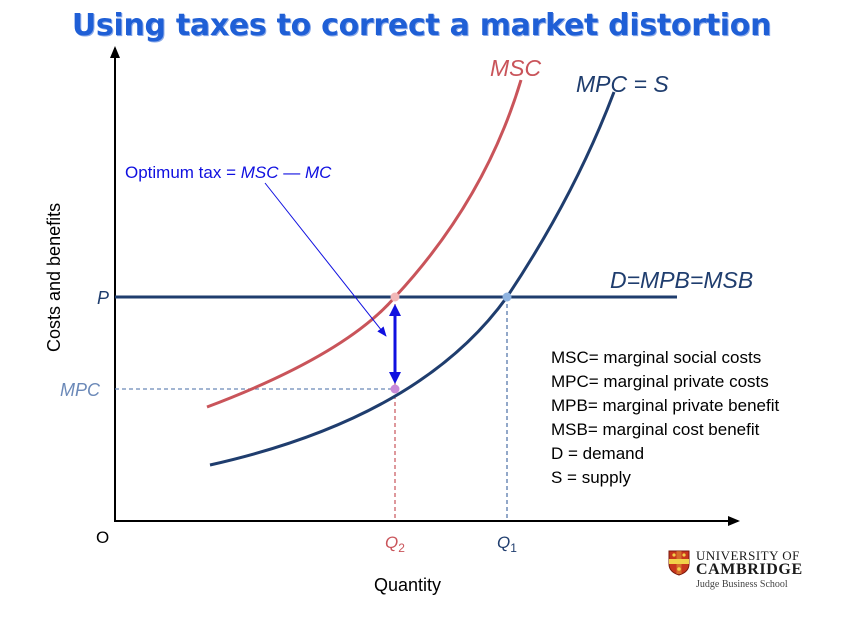 This screenshot has height=619, width=843. I want to click on tax-arrow-head-bottom, so click(395, 378).